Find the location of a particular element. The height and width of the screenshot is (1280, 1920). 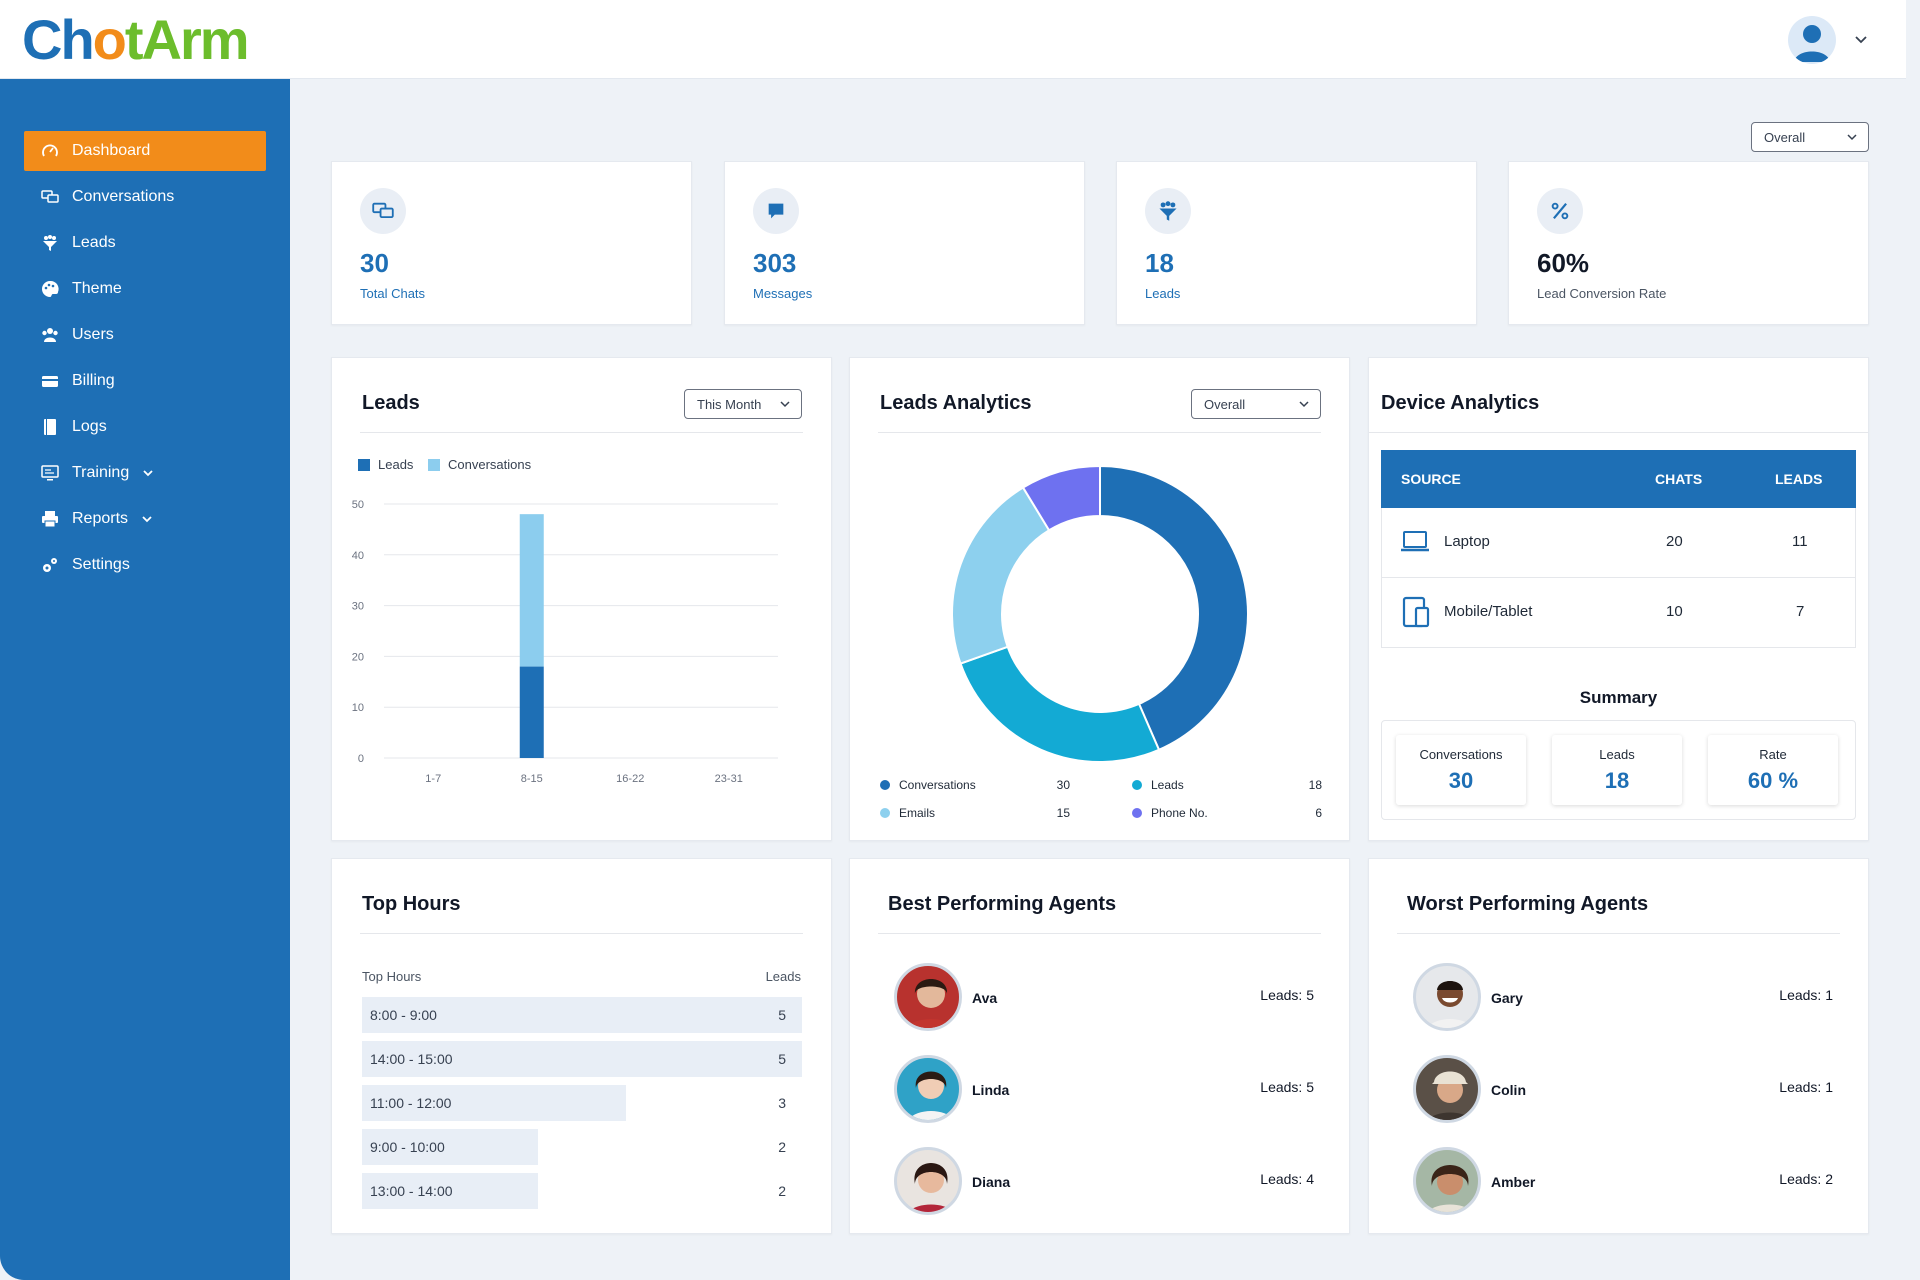

list-item: Amber Leads: 2 is located at coordinates (1623, 1182).